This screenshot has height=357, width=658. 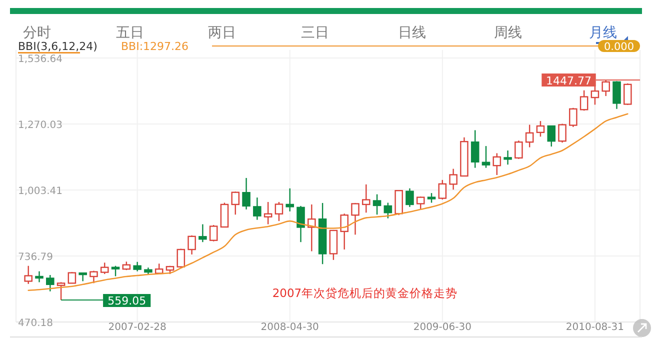 What do you see at coordinates (58, 46) in the screenshot?
I see `text: BBI(3,6,12,24)` at bounding box center [58, 46].